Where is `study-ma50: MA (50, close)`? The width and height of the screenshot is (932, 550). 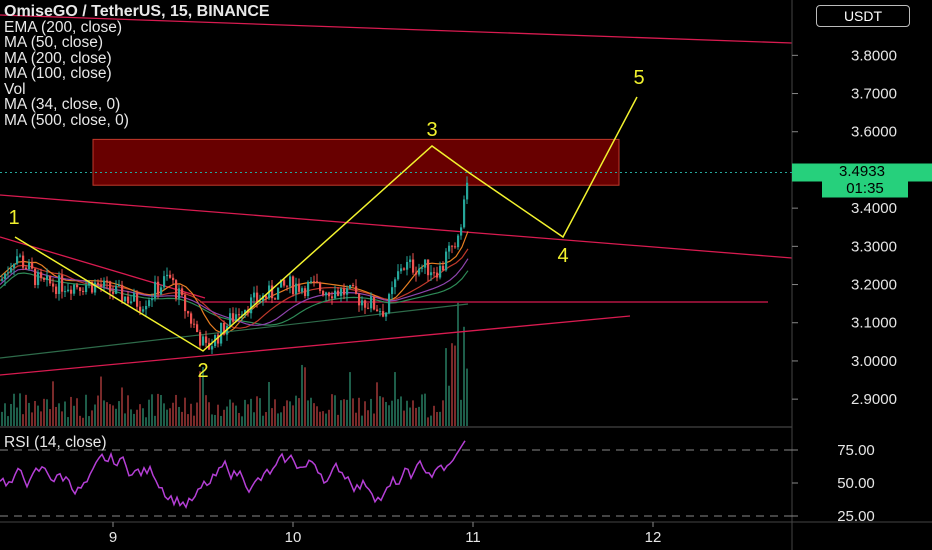
study-ma50: MA (50, close) is located at coordinates (54, 42).